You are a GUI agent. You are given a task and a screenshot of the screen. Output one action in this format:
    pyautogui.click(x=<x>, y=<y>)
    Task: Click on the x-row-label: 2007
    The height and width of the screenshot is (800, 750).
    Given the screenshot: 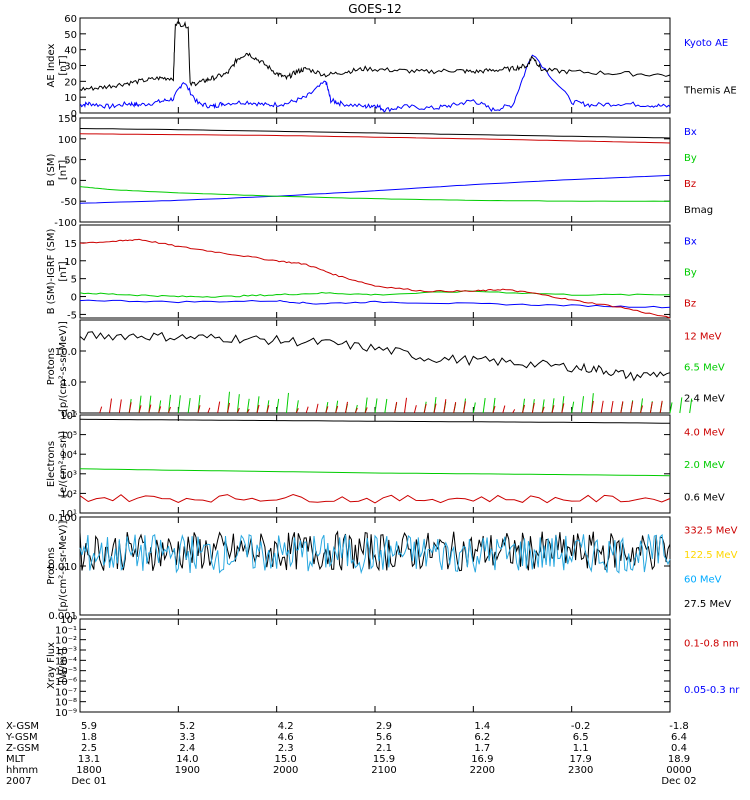 What is the action you would take?
    pyautogui.click(x=18, y=781)
    